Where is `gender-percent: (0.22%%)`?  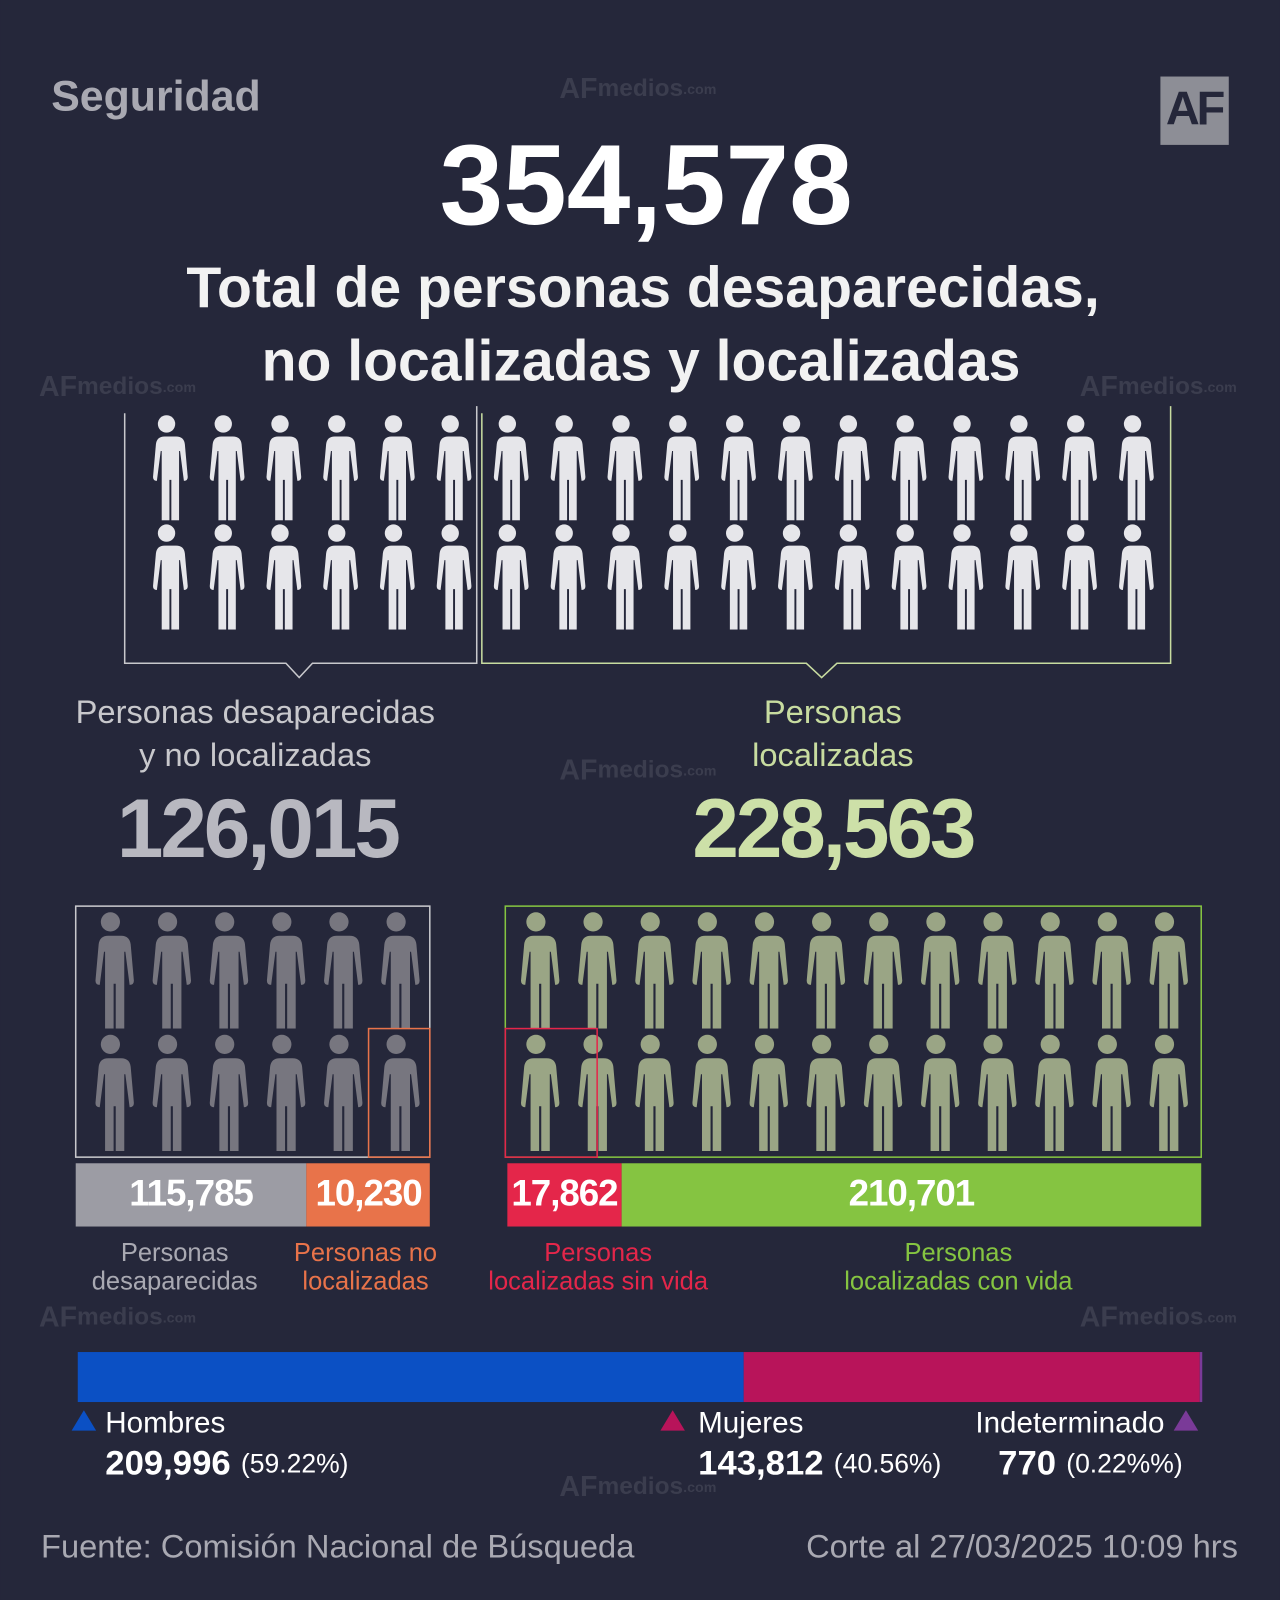 gender-percent: (0.22%%) is located at coordinates (1124, 1463).